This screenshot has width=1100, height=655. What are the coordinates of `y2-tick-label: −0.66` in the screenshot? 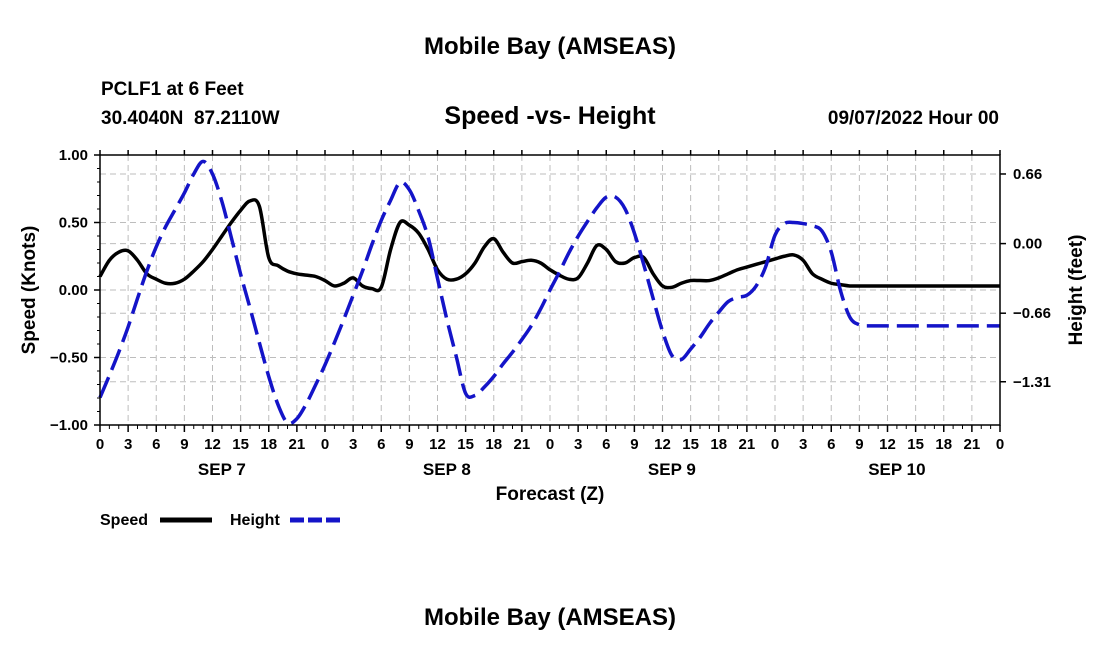 It's located at (1032, 313).